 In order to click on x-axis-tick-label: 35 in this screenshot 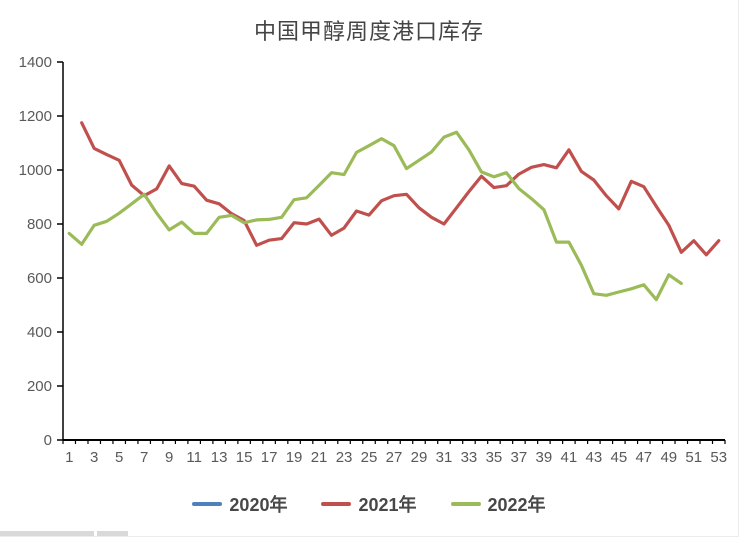, I will do `click(494, 457)`.